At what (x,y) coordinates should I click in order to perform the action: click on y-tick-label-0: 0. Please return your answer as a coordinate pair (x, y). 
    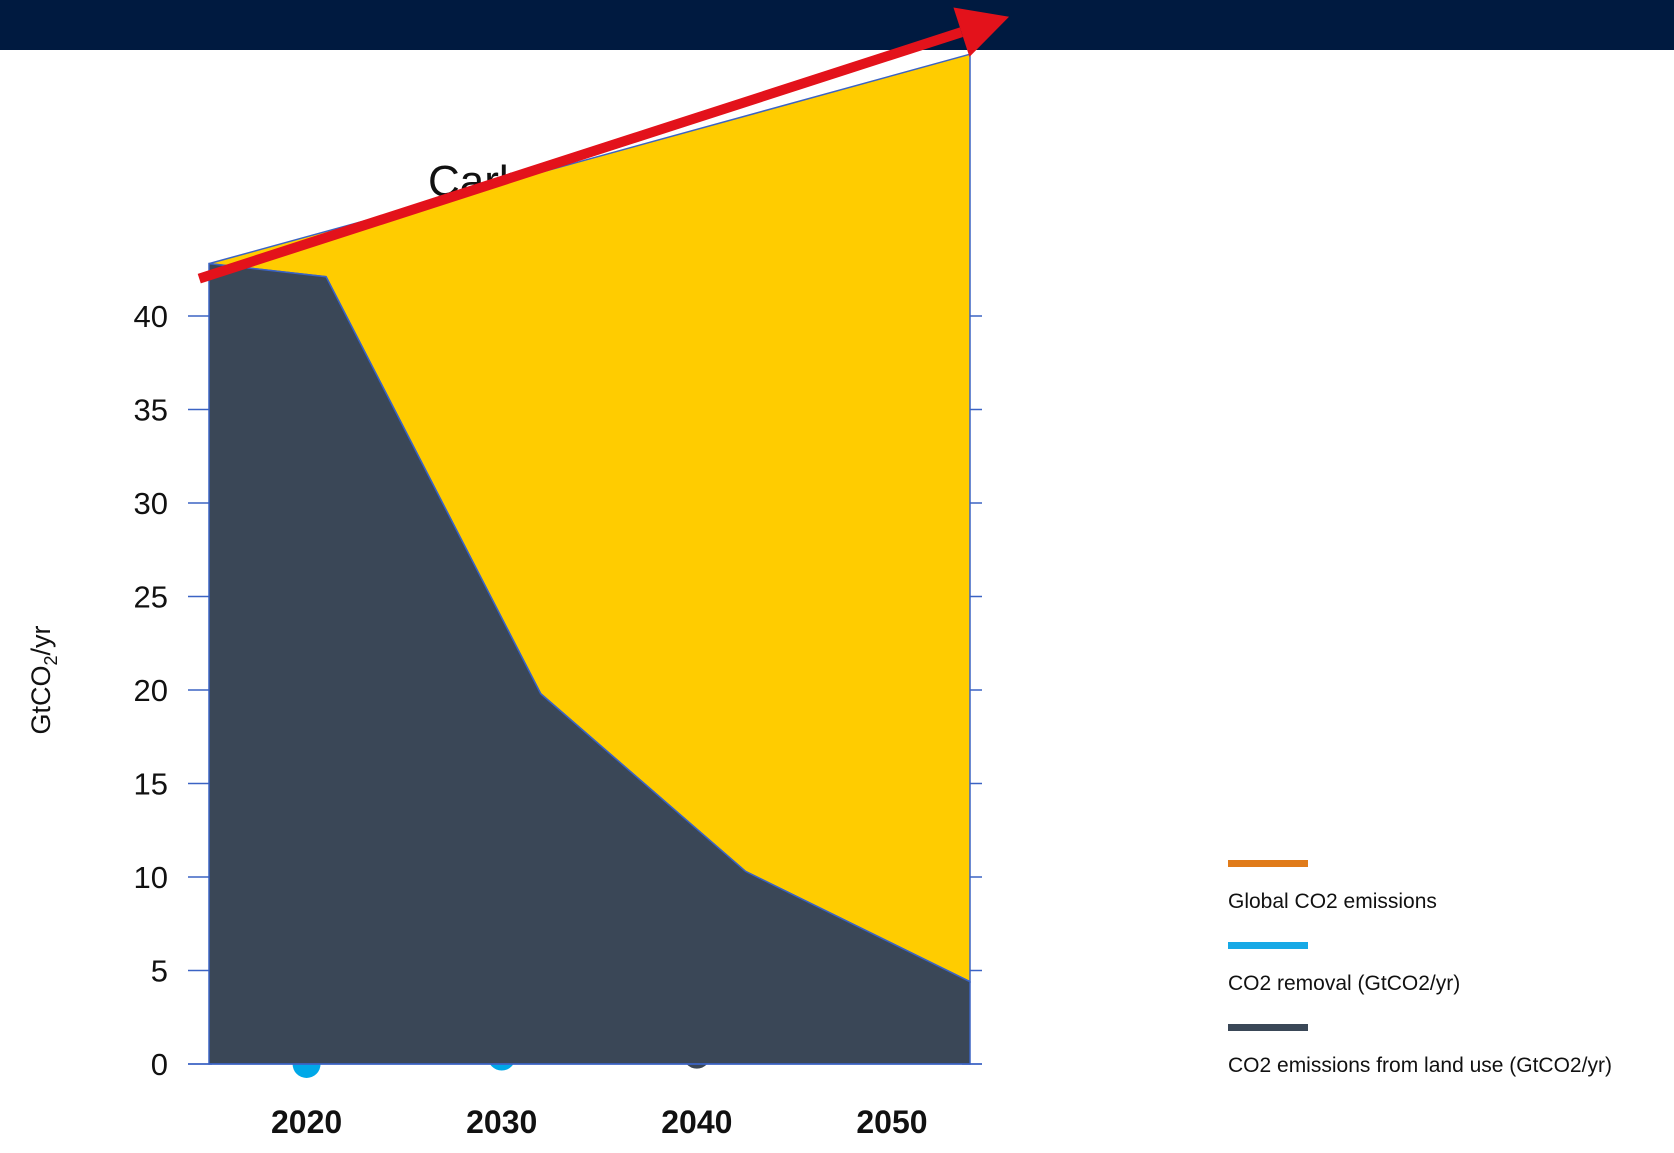
    Looking at the image, I should click on (159, 1064).